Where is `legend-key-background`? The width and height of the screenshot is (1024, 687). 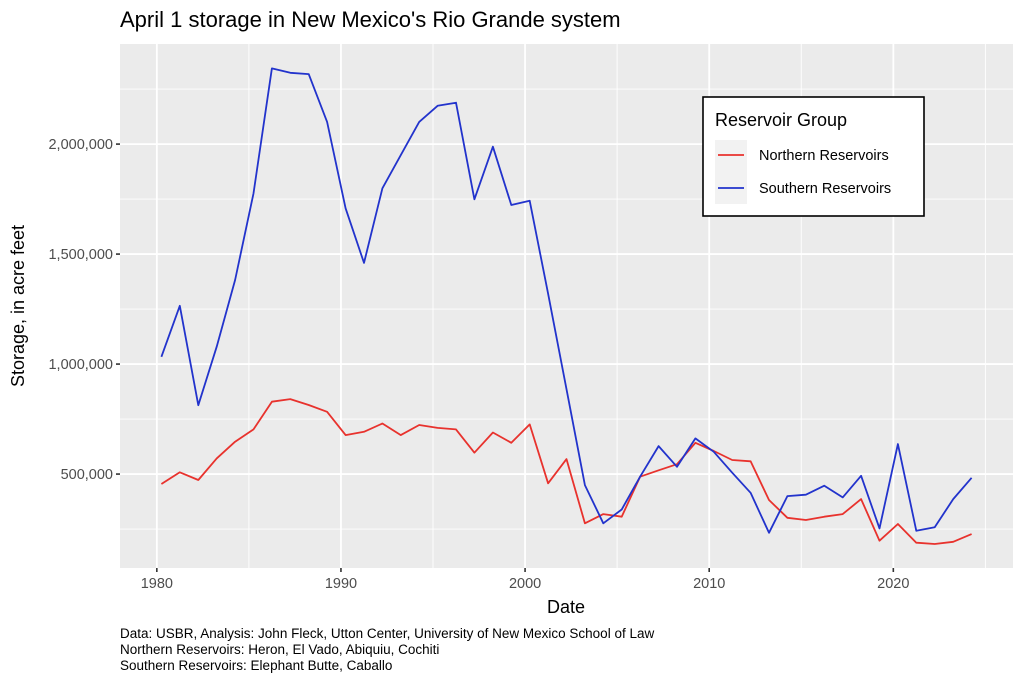 legend-key-background is located at coordinates (731, 172).